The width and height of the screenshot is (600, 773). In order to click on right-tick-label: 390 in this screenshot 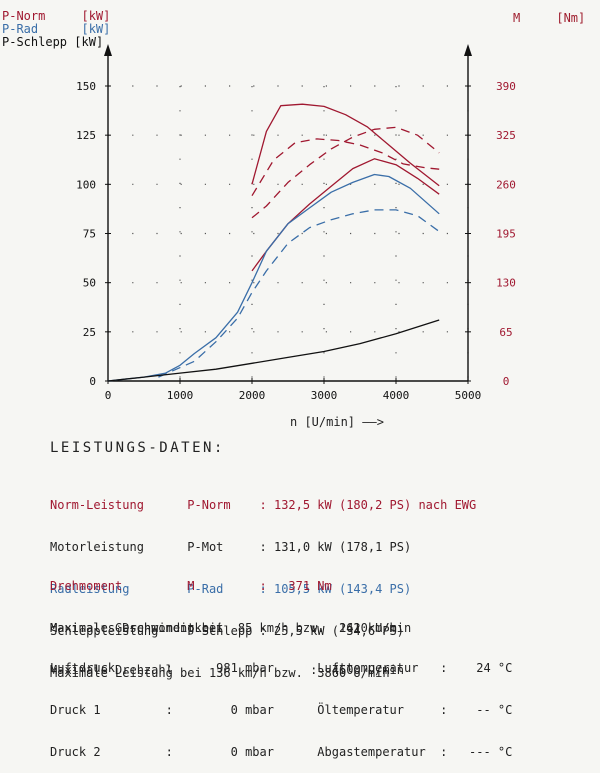, I will do `click(506, 86)`.